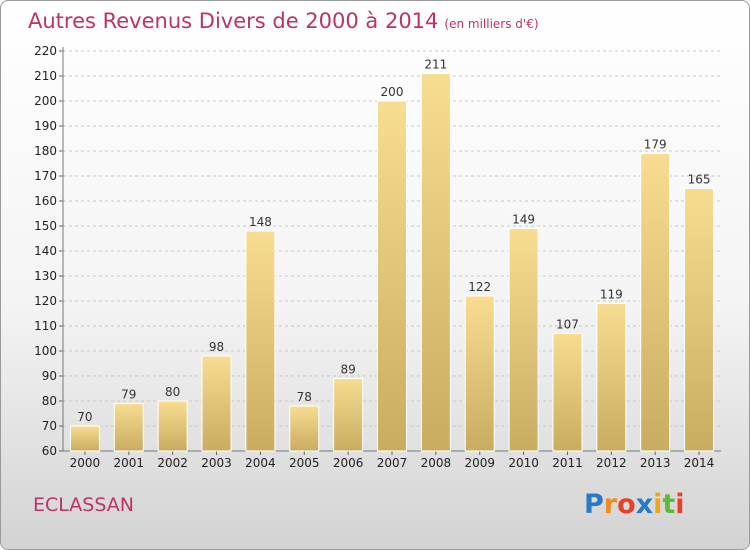 Image resolution: width=750 pixels, height=550 pixels. I want to click on logo-letter: r, so click(610, 504).